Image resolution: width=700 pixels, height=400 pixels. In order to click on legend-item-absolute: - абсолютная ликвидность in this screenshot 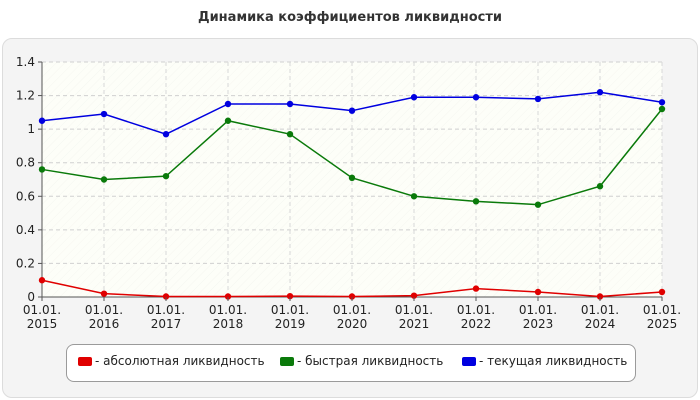, I will do `click(171, 361)`.